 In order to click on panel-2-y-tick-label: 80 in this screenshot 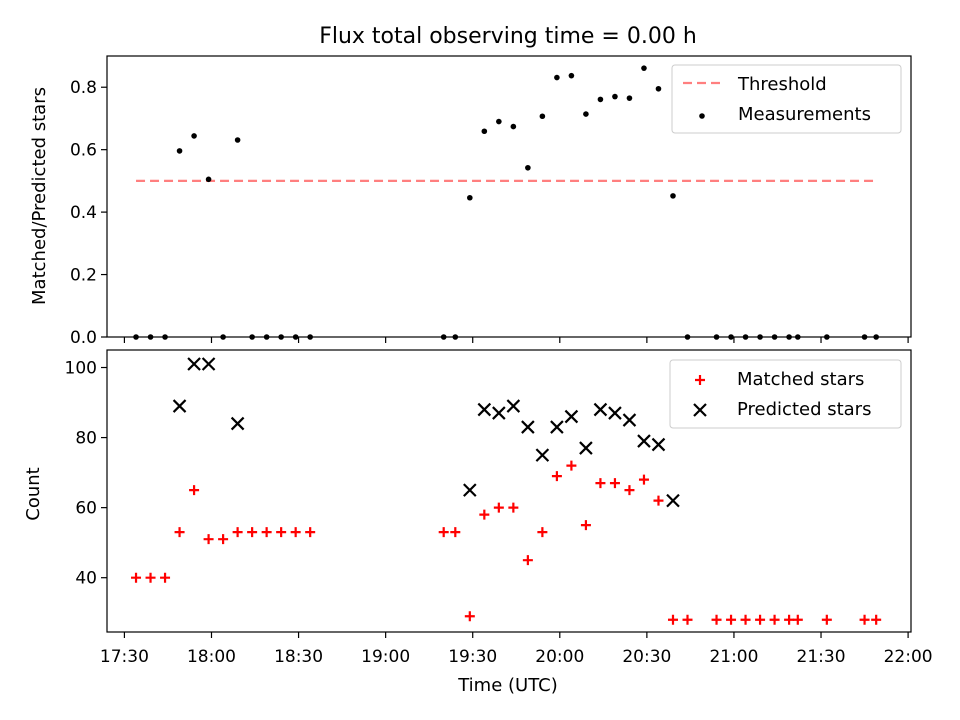, I will do `click(86, 439)`.